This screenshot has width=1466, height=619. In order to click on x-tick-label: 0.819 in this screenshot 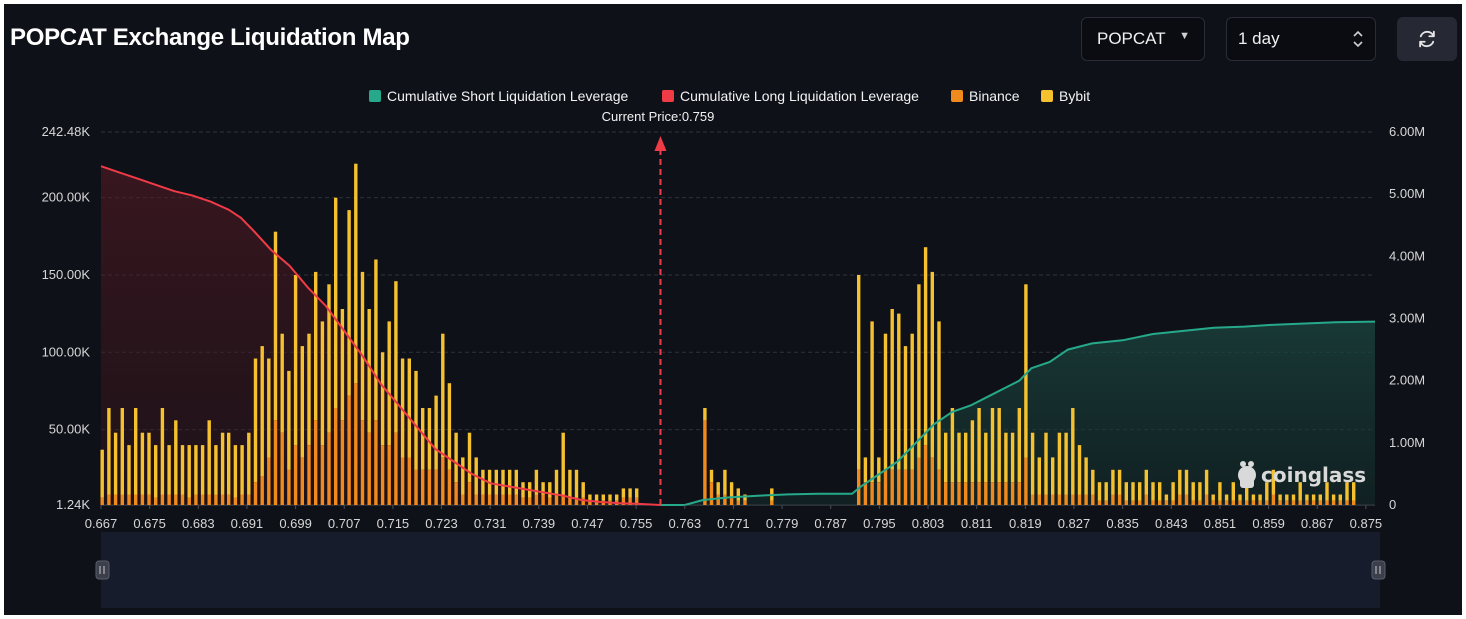, I will do `click(1025, 523)`.